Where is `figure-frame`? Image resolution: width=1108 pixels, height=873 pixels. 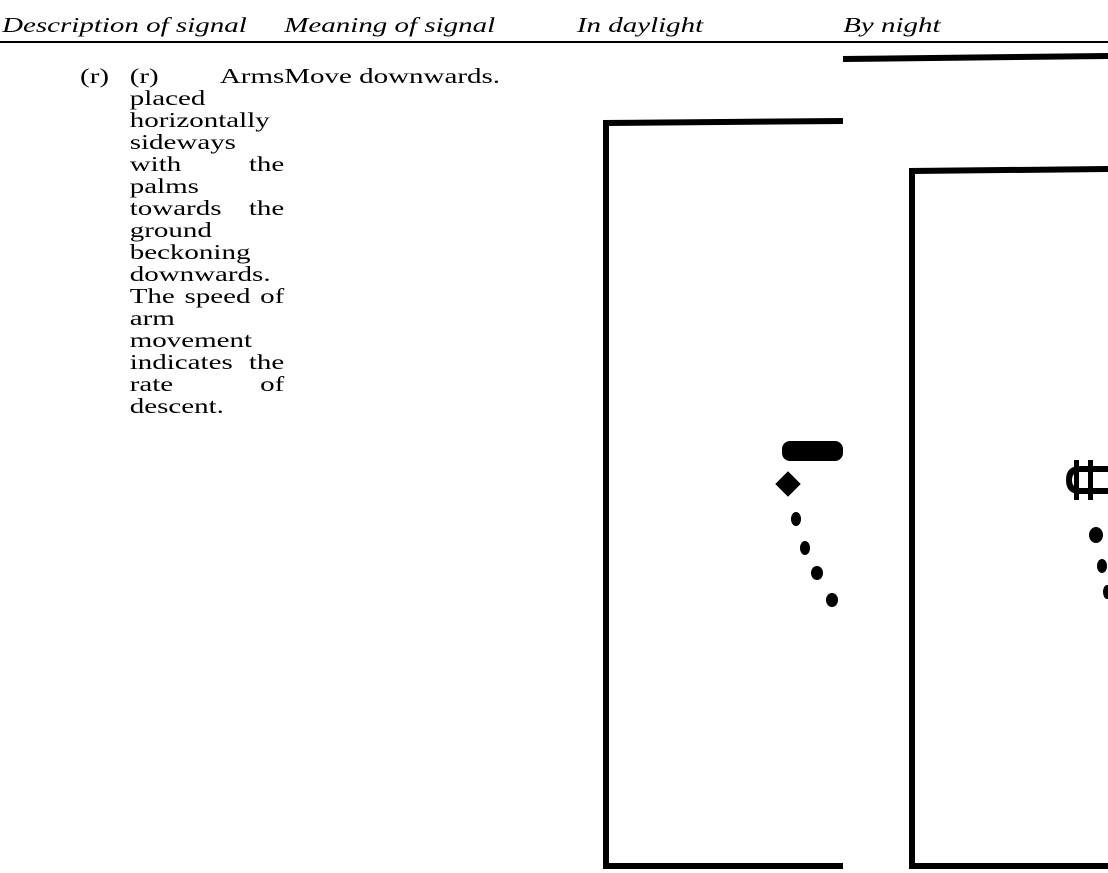 figure-frame is located at coordinates (1008, 517).